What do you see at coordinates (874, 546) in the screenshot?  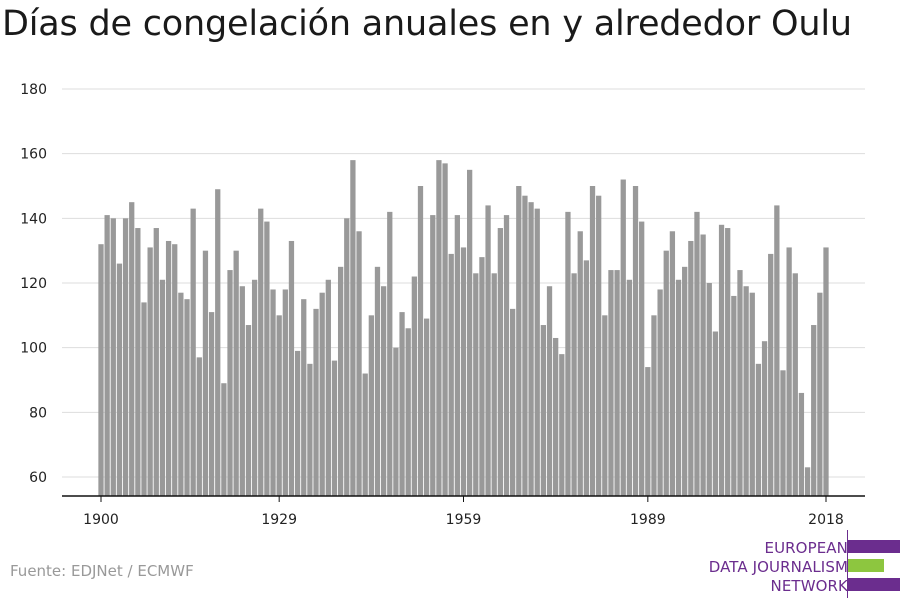 I see `logo-bar-top` at bounding box center [874, 546].